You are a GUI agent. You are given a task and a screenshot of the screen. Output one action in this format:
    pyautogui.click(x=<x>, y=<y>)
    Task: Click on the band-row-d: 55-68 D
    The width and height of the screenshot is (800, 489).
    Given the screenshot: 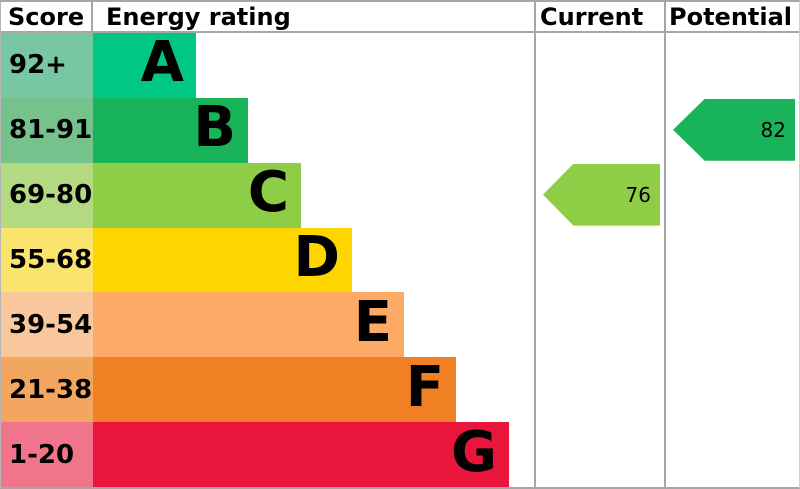 What is the action you would take?
    pyautogui.click(x=400, y=259)
    